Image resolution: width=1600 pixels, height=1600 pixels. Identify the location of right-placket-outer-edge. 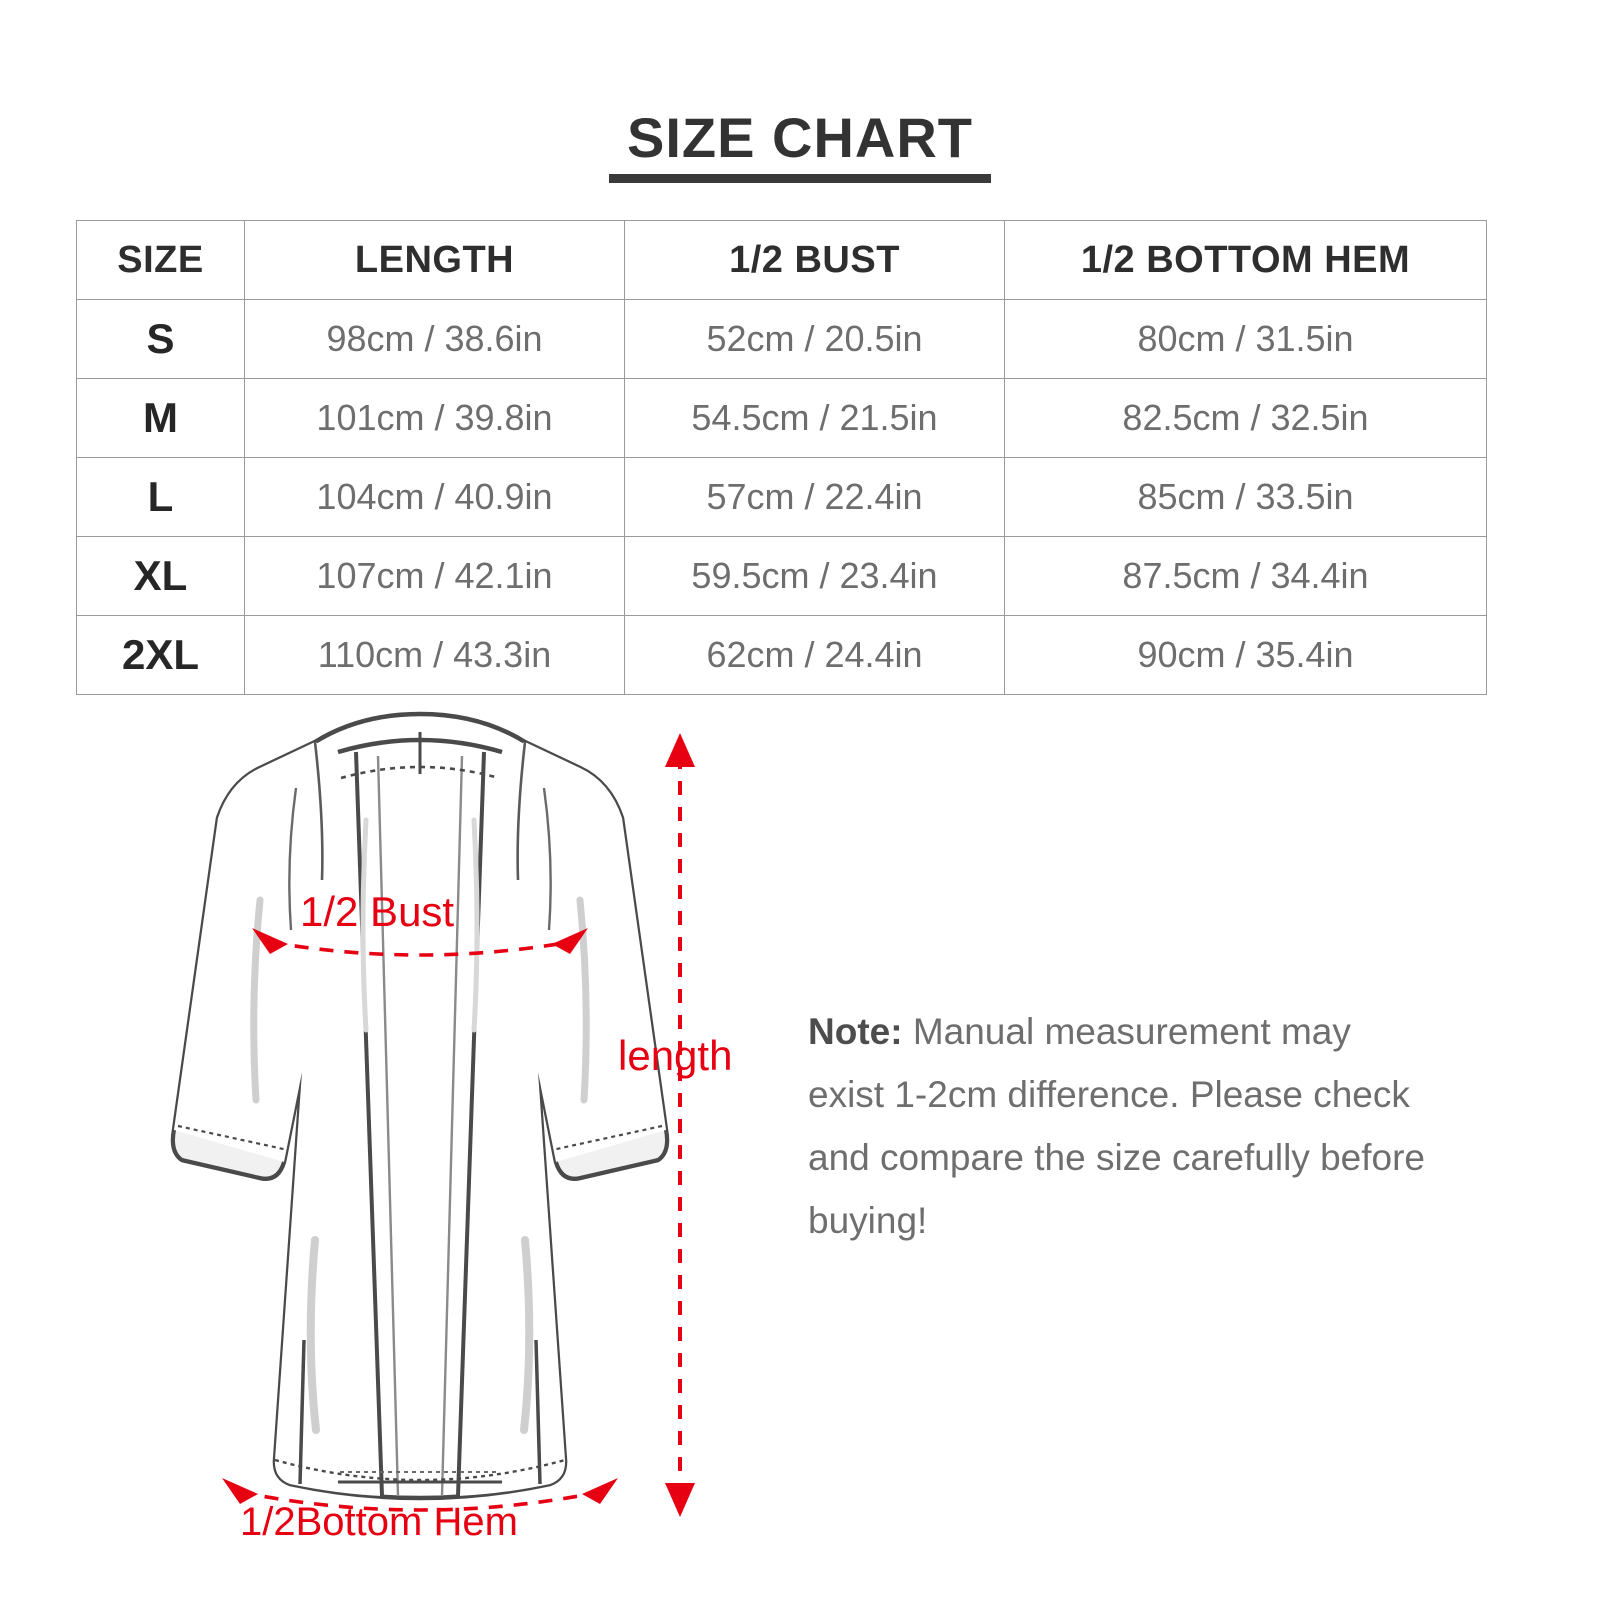
(471, 1124).